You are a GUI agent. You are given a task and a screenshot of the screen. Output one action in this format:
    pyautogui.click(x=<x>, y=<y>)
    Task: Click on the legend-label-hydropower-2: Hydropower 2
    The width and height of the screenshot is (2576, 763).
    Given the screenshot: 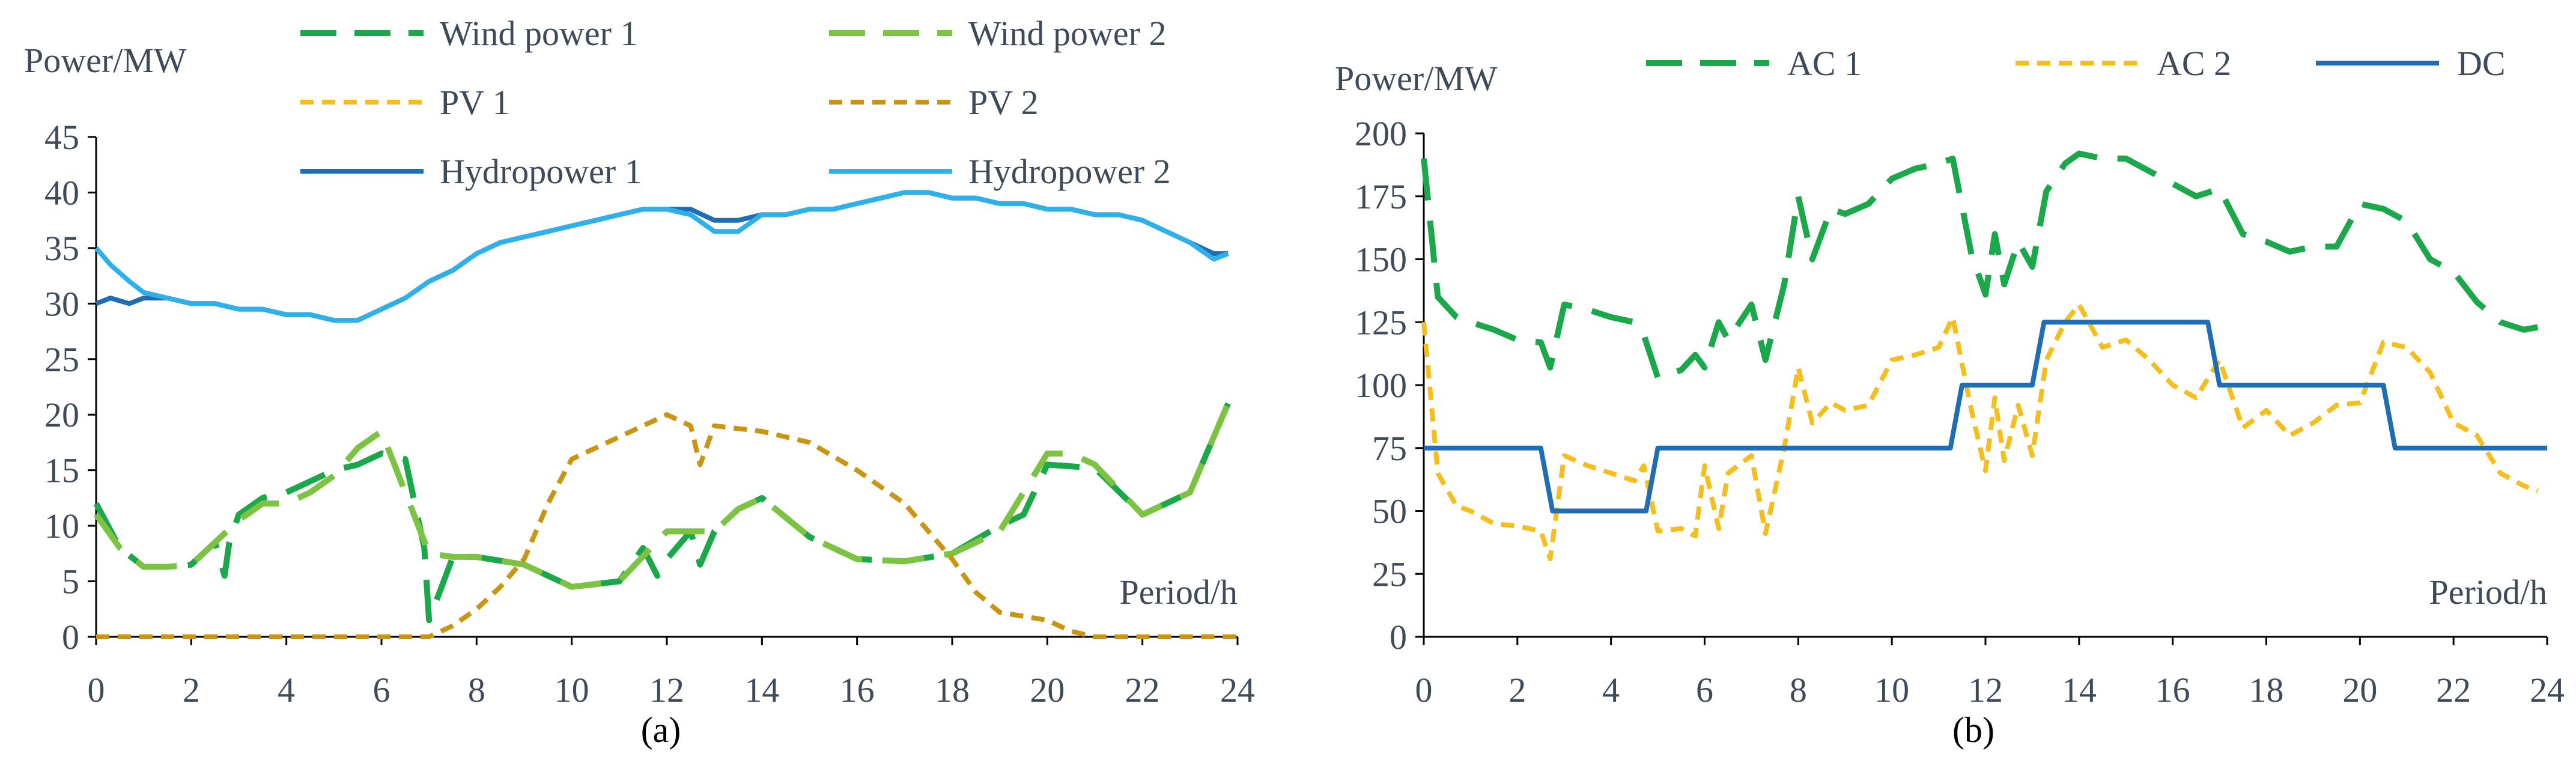 What is the action you would take?
    pyautogui.click(x=1069, y=172)
    